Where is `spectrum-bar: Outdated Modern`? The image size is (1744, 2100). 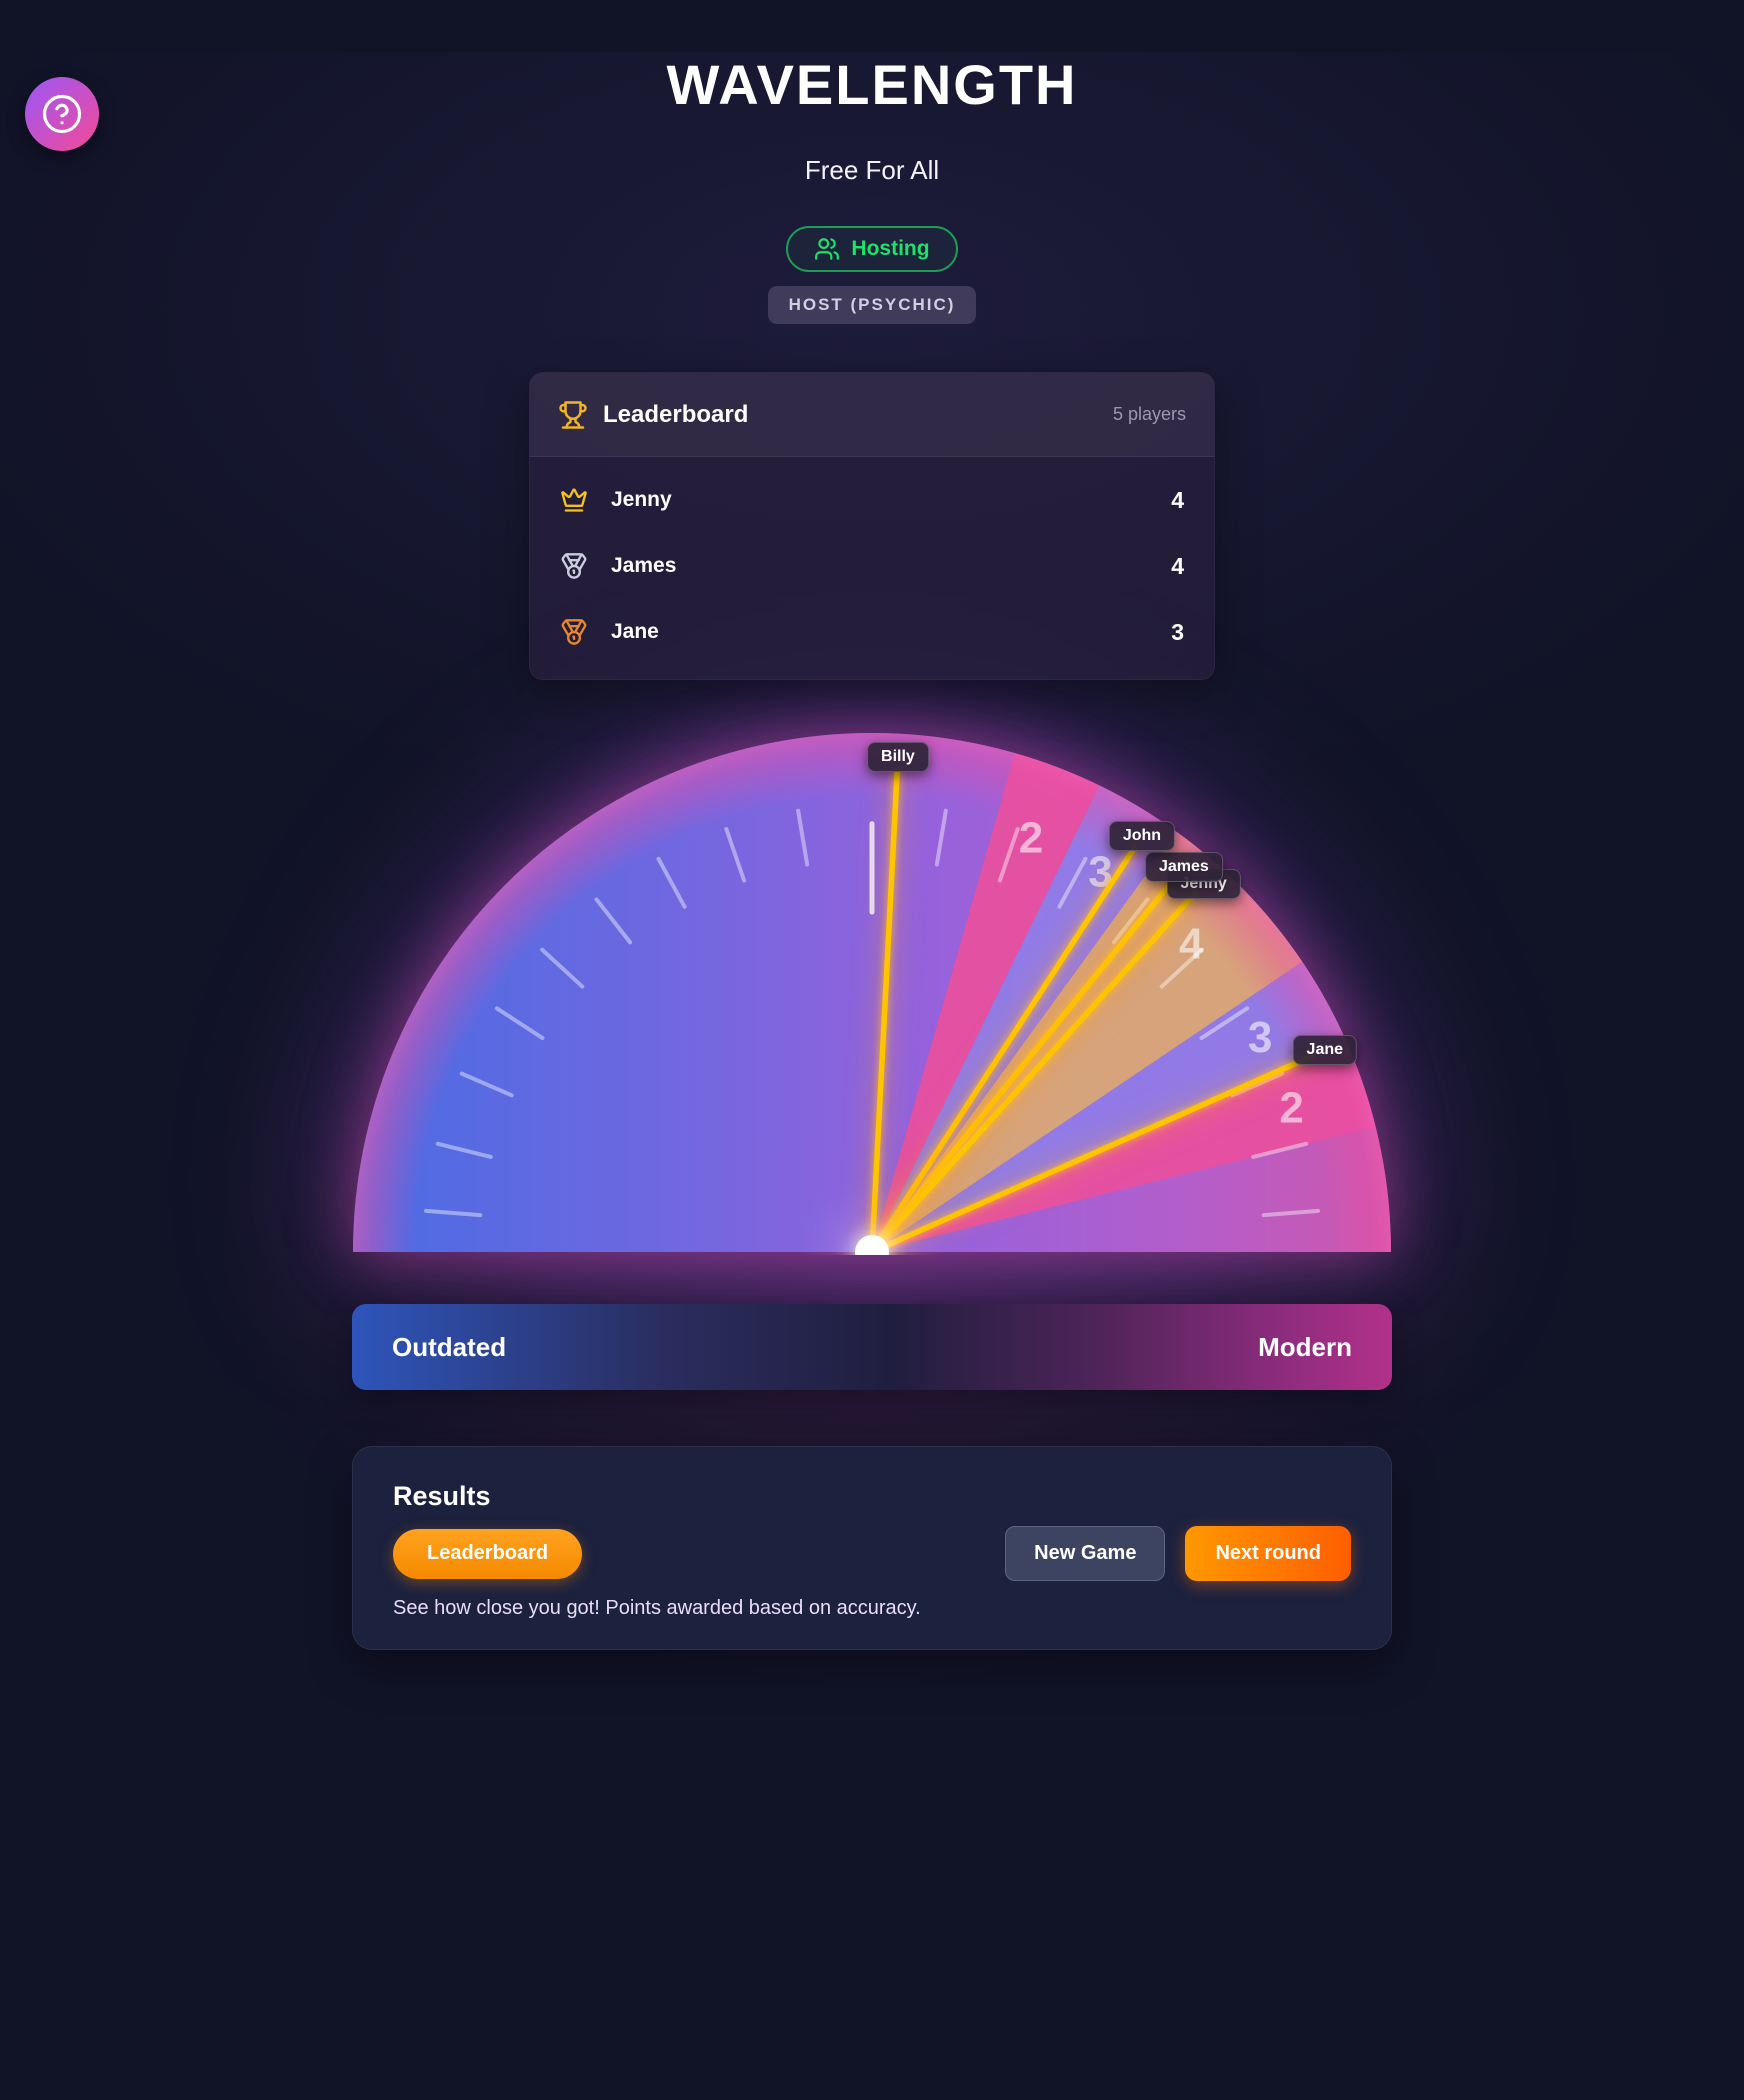
spectrum-bar: Outdated Modern is located at coordinates (872, 1347).